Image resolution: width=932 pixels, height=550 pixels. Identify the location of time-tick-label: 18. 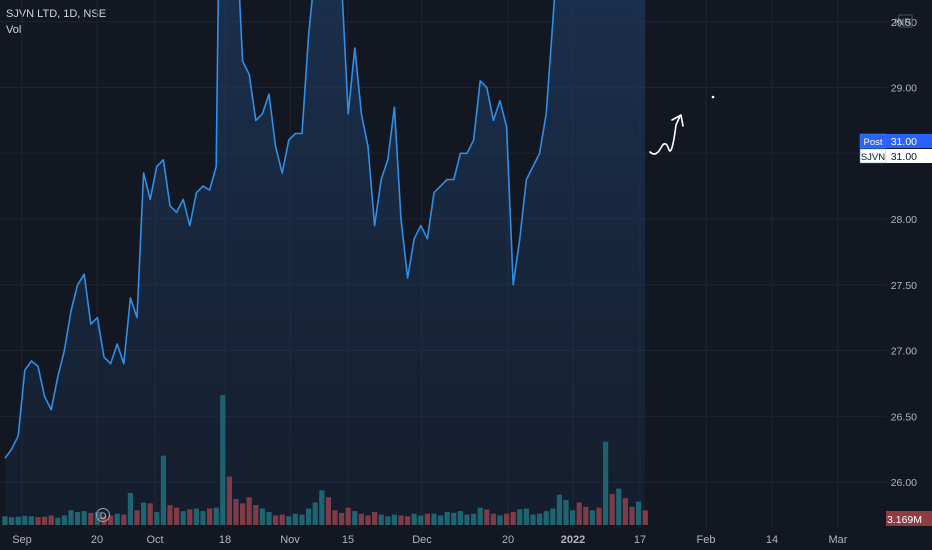
(225, 540).